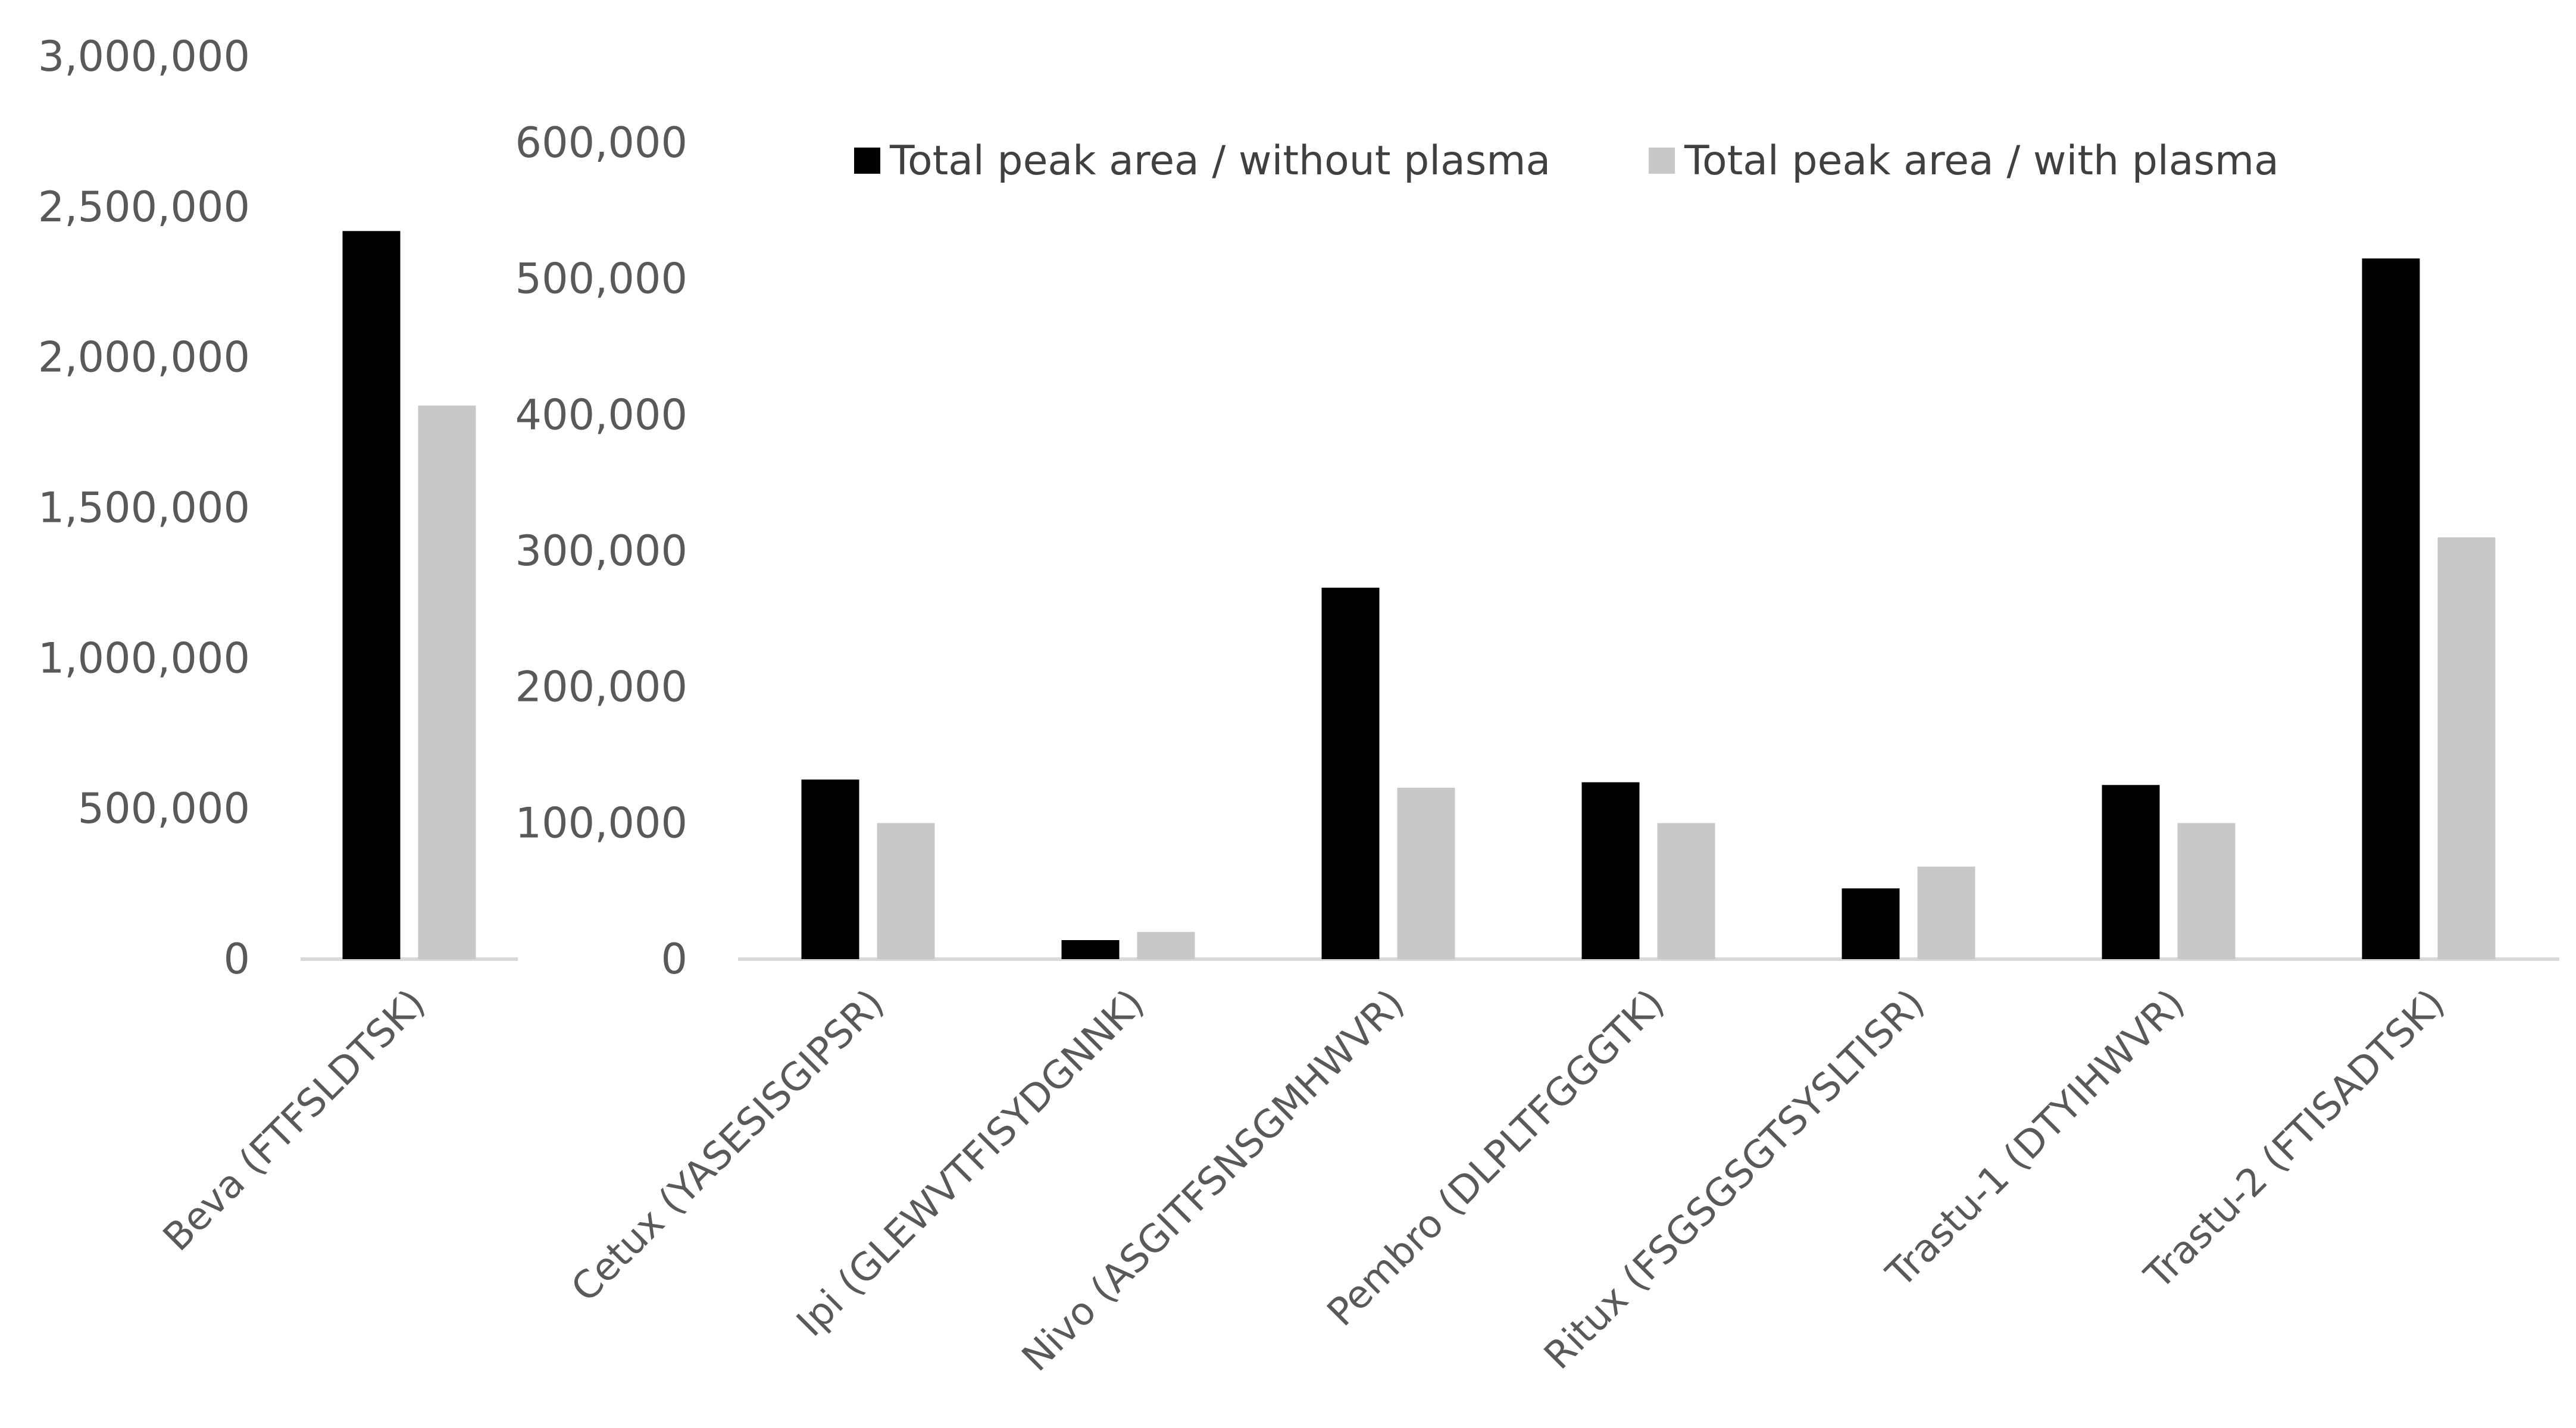 The height and width of the screenshot is (1428, 2576). Describe the element at coordinates (1219, 160) in the screenshot. I see `legend-label-without-plasma: Total peak area / without plasma` at that location.